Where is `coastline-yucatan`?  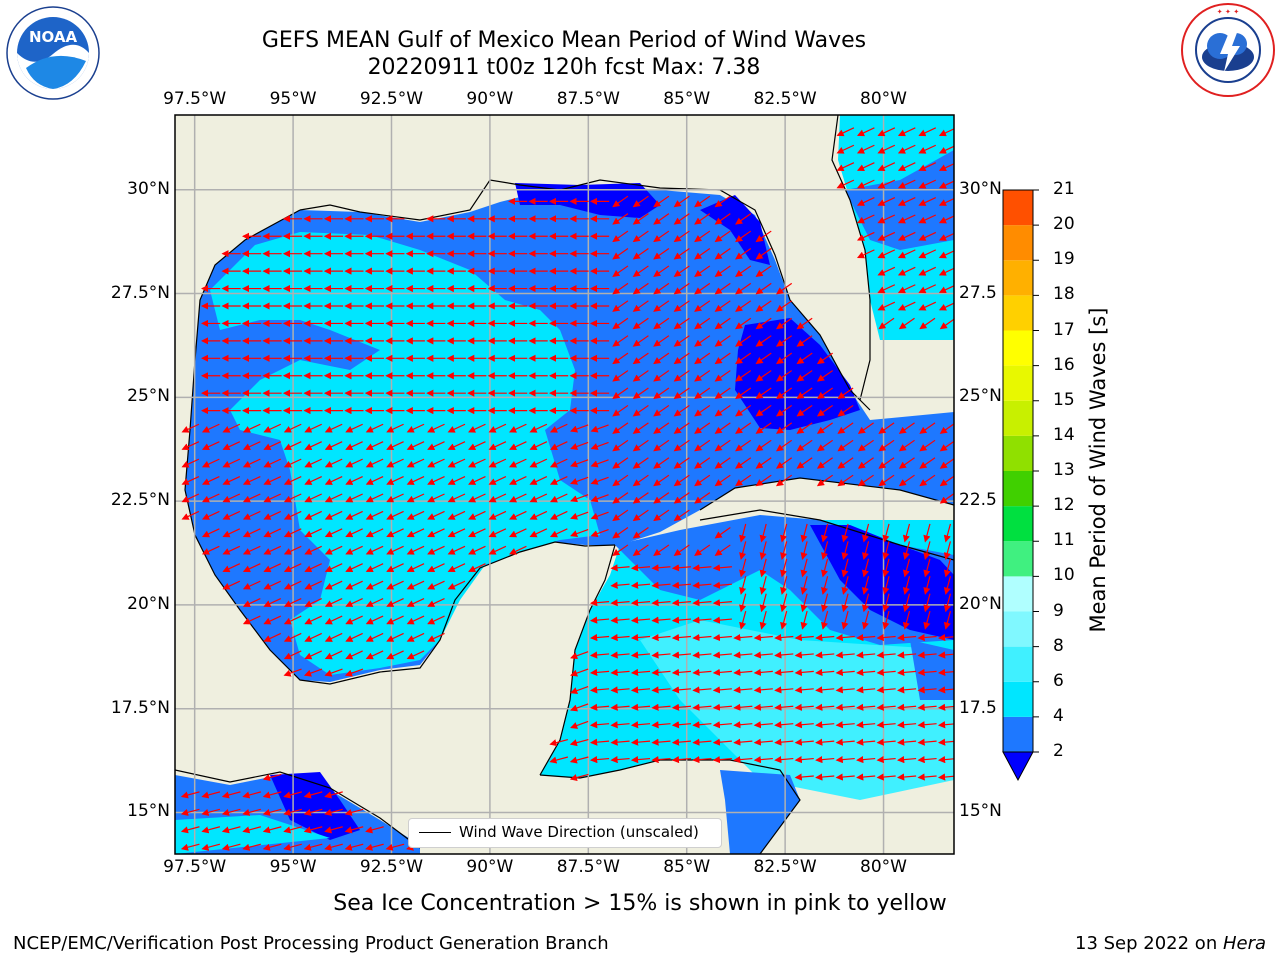
coastline-yucatan is located at coordinates (577, 660).